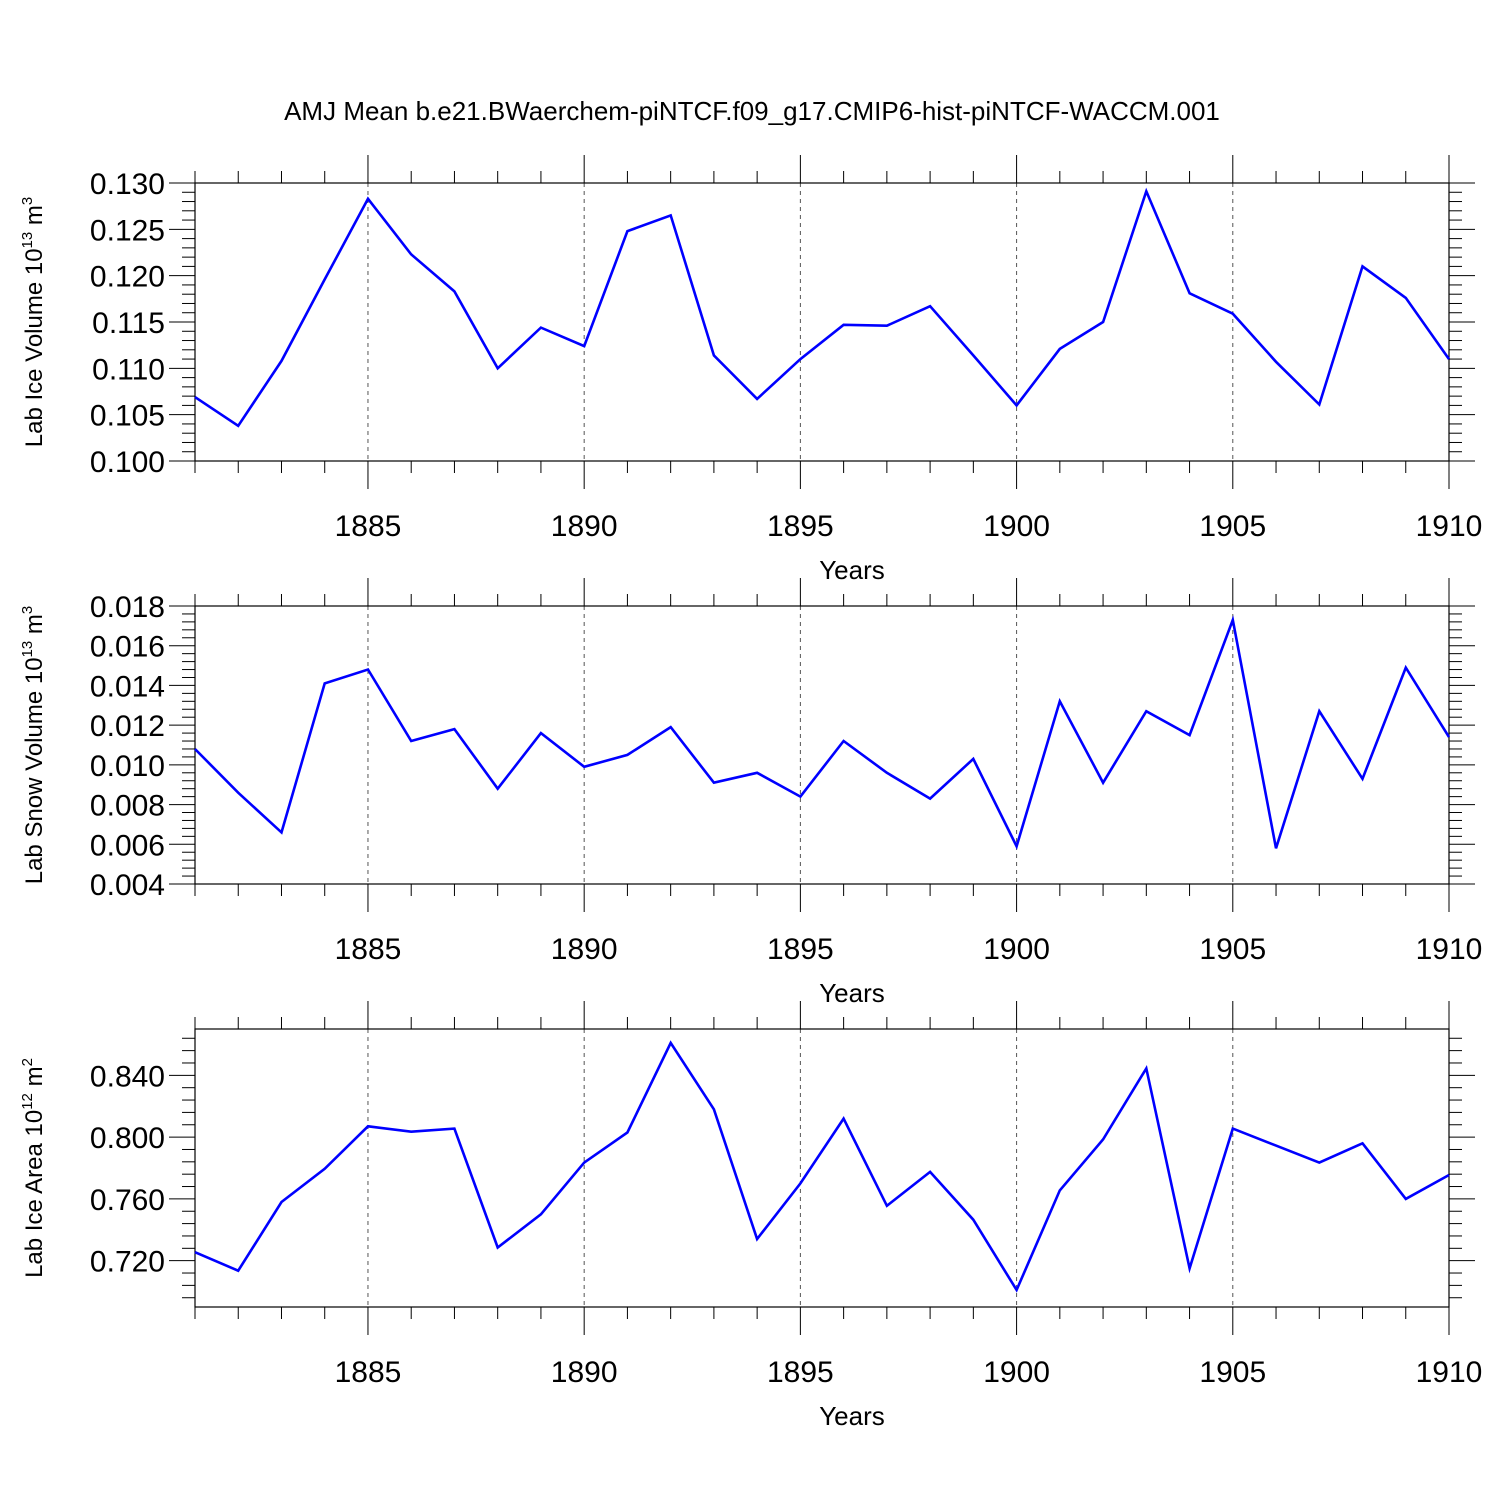 The height and width of the screenshot is (1500, 1500). Describe the element at coordinates (127, 806) in the screenshot. I see `y-tick-label: 0.008` at that location.